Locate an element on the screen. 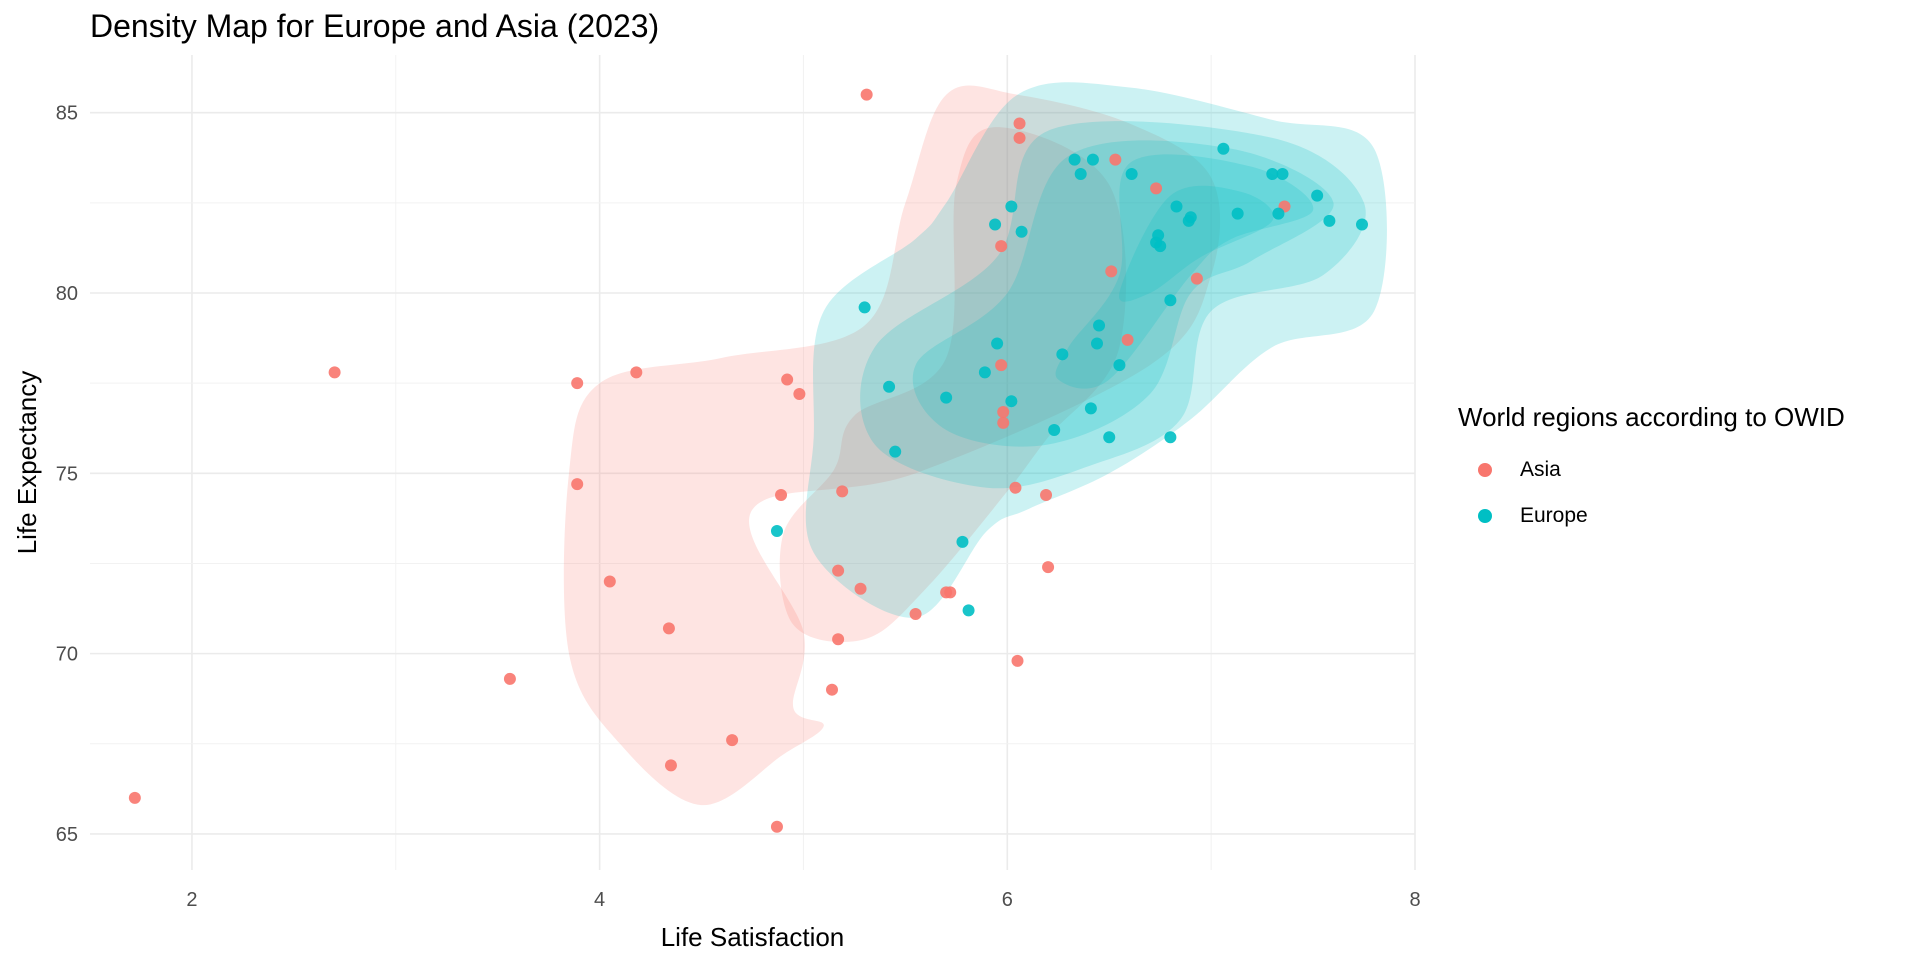 This screenshot has width=1920, height=960. chart-title: Density Map for Europe and Asia (2023) is located at coordinates (375, 26).